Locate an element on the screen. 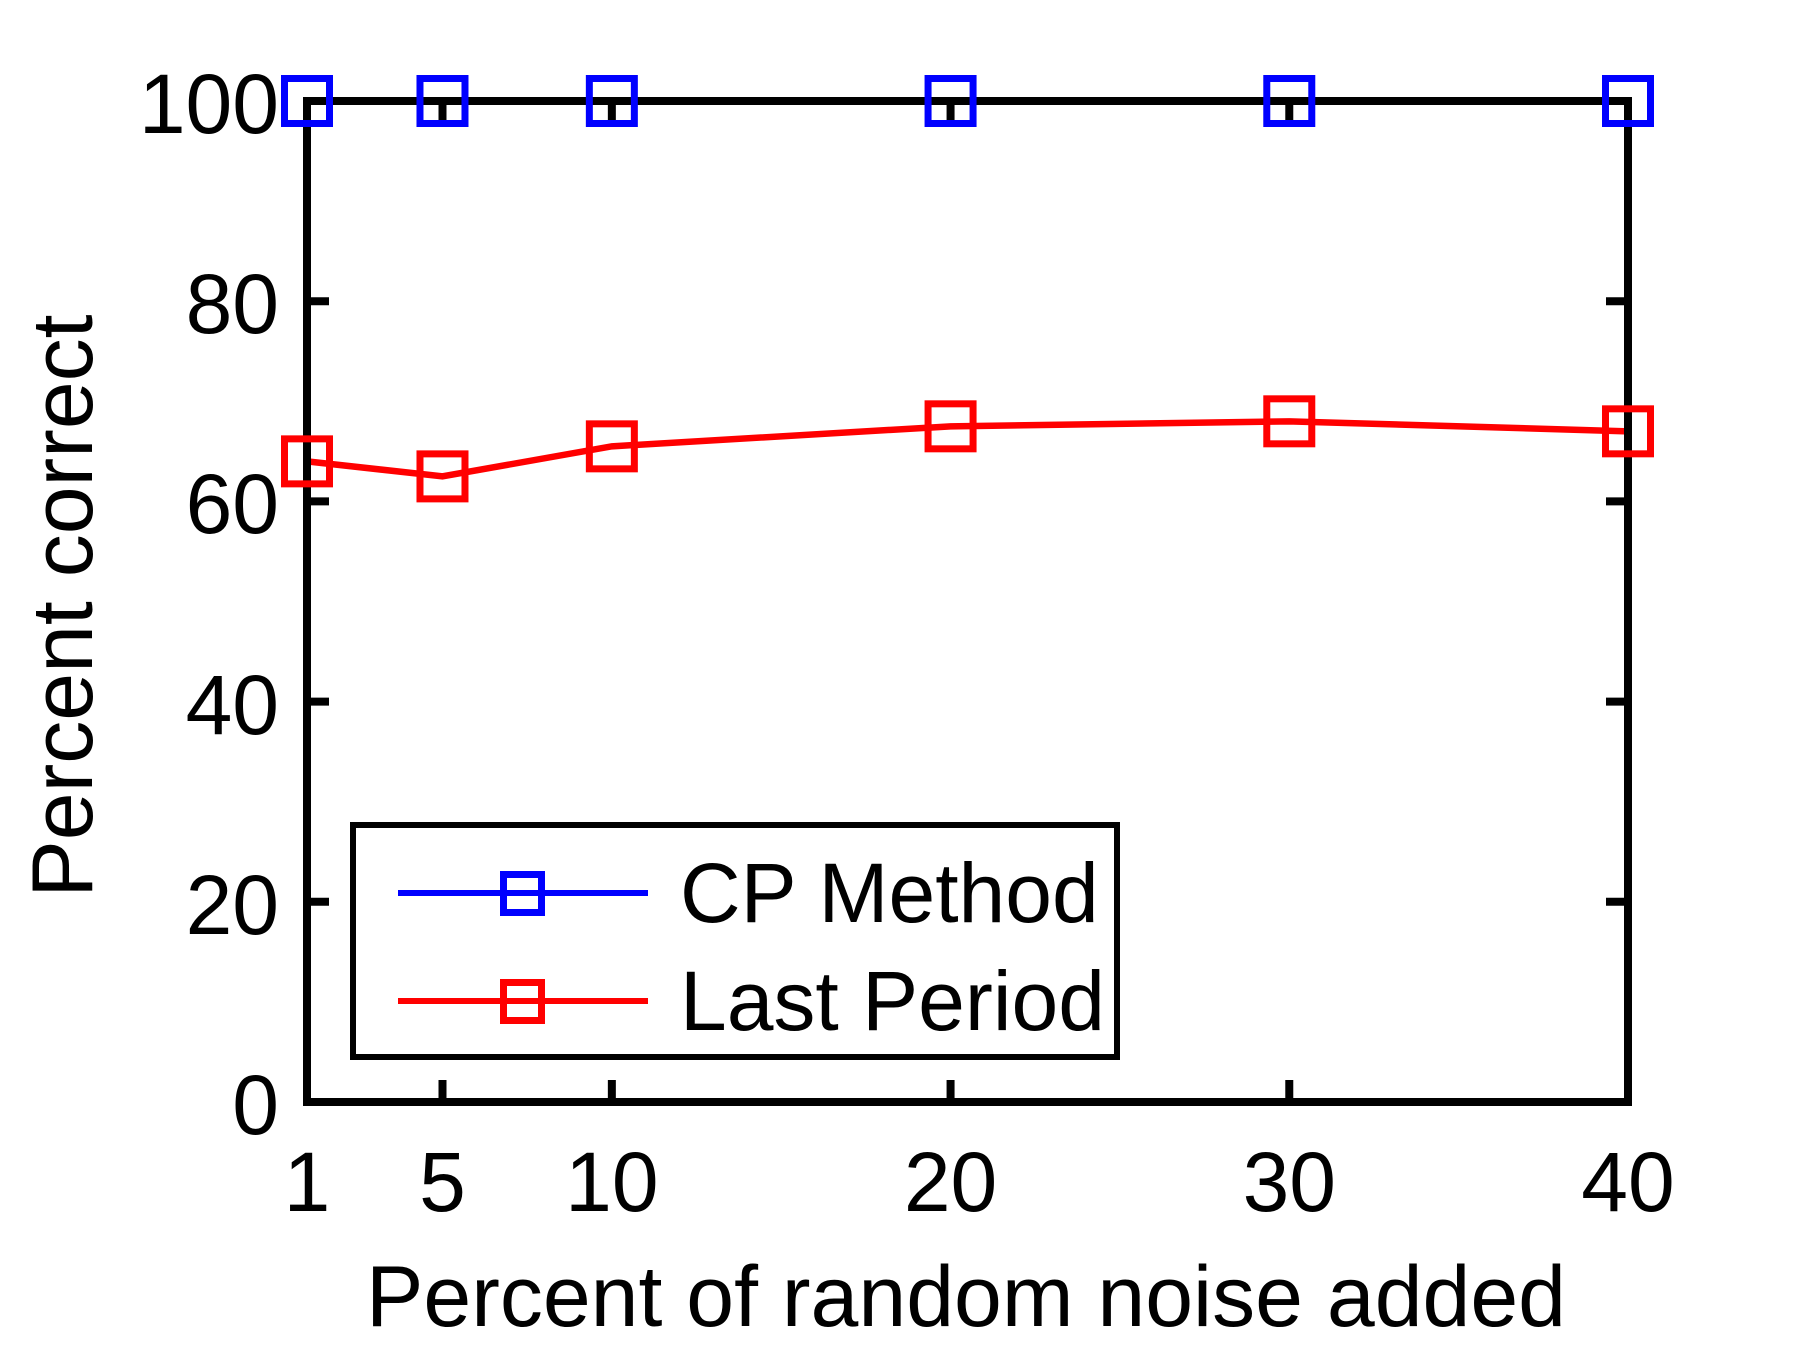  y-tick-label: 20 is located at coordinates (232, 904).